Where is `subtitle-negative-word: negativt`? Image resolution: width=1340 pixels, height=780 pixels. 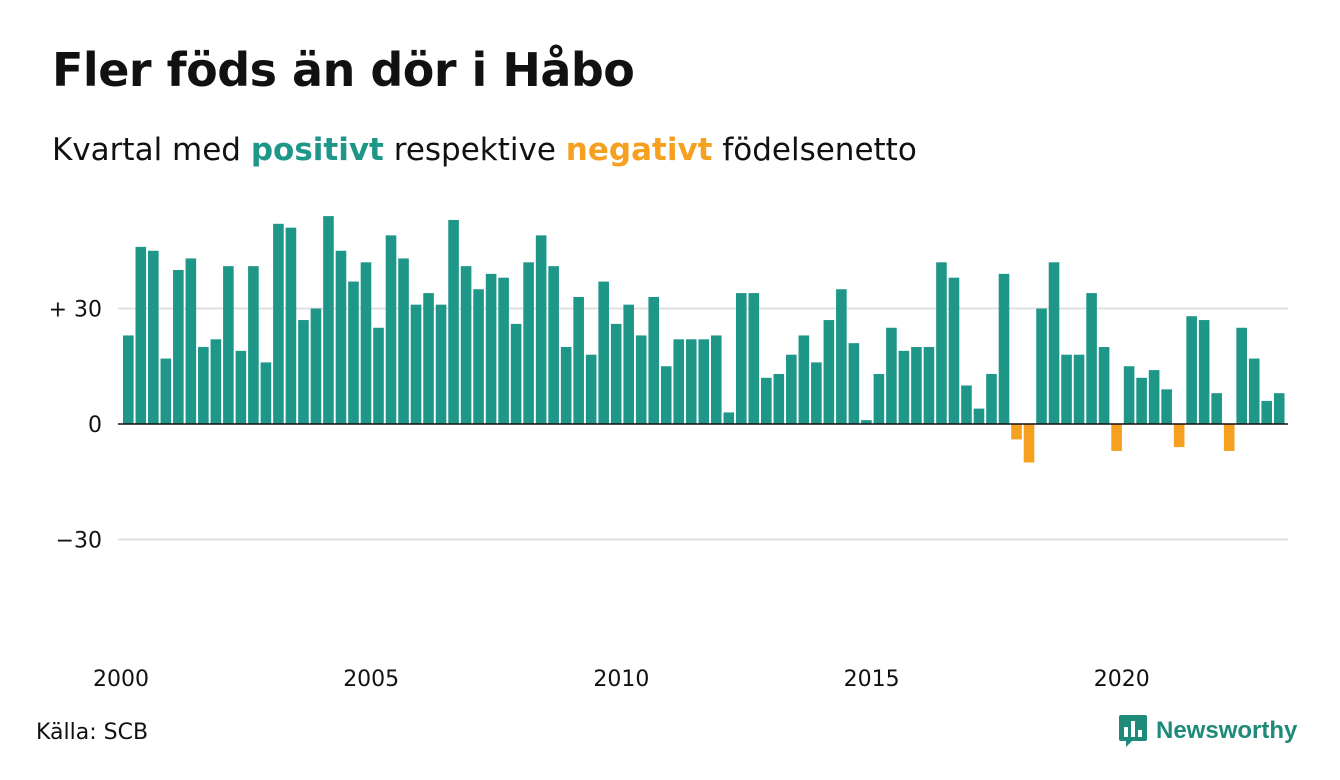 subtitle-negative-word: negativt is located at coordinates (639, 150).